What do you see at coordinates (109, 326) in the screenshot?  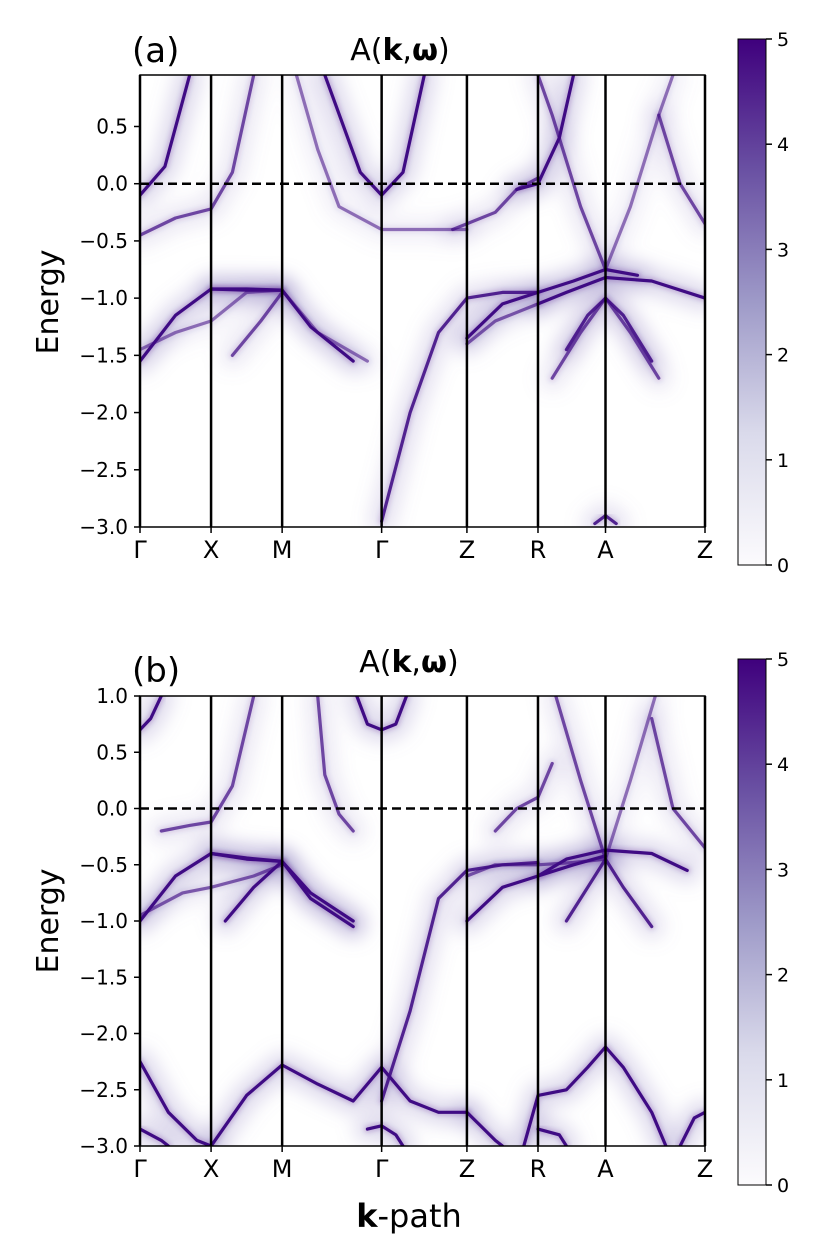 I see `y-ticks: −3.0 −2.5 −2.0 −1.5 −1.0 −0.5 0.0 0.5` at bounding box center [109, 326].